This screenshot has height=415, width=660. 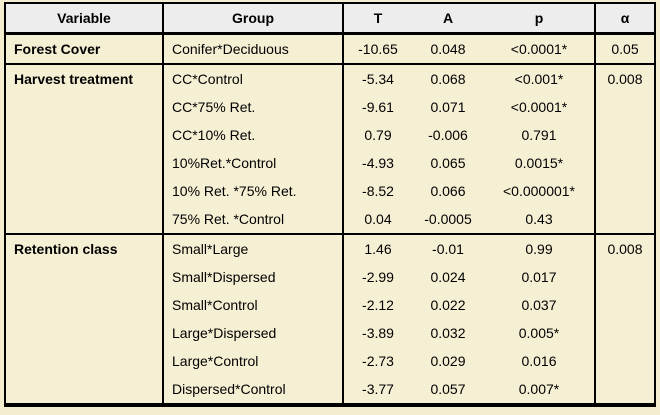 What do you see at coordinates (540, 78) in the screenshot?
I see `cell-p: <0.001*` at bounding box center [540, 78].